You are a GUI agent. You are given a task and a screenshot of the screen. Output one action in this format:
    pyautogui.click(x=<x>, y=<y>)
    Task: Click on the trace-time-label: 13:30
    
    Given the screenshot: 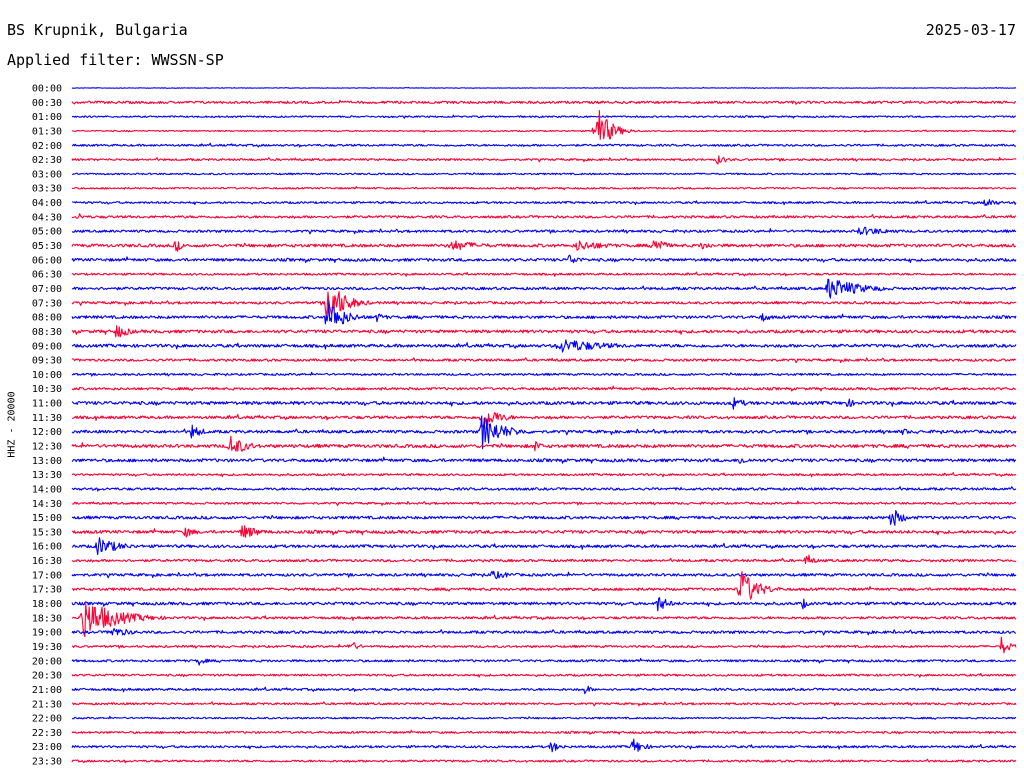 What is the action you would take?
    pyautogui.click(x=47, y=475)
    